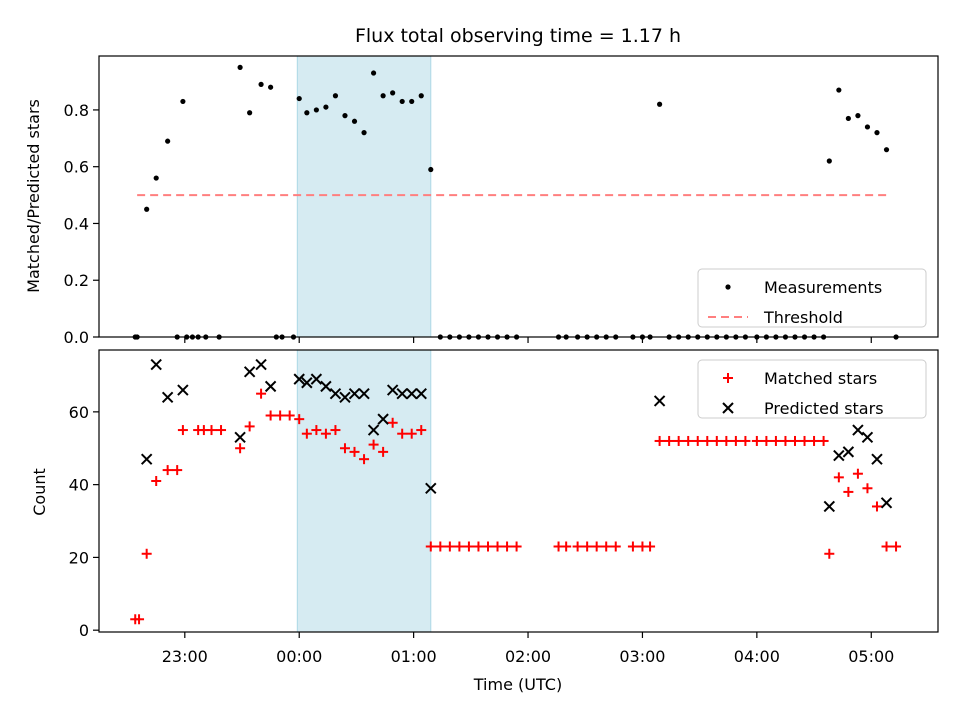 Image resolution: width=960 pixels, height=720 pixels. What do you see at coordinates (79, 557) in the screenshot?
I see `y-tick-label: 20` at bounding box center [79, 557].